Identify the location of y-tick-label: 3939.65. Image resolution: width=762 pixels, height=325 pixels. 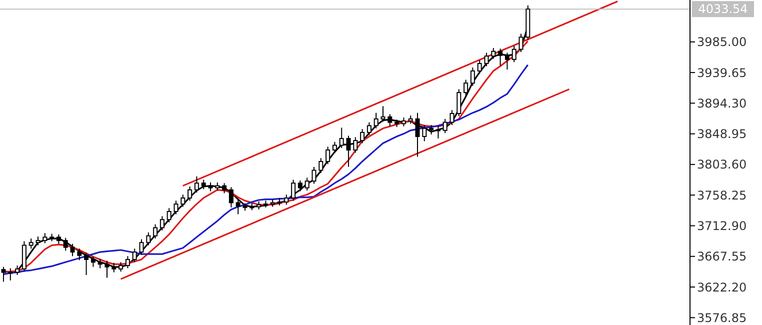
(722, 73).